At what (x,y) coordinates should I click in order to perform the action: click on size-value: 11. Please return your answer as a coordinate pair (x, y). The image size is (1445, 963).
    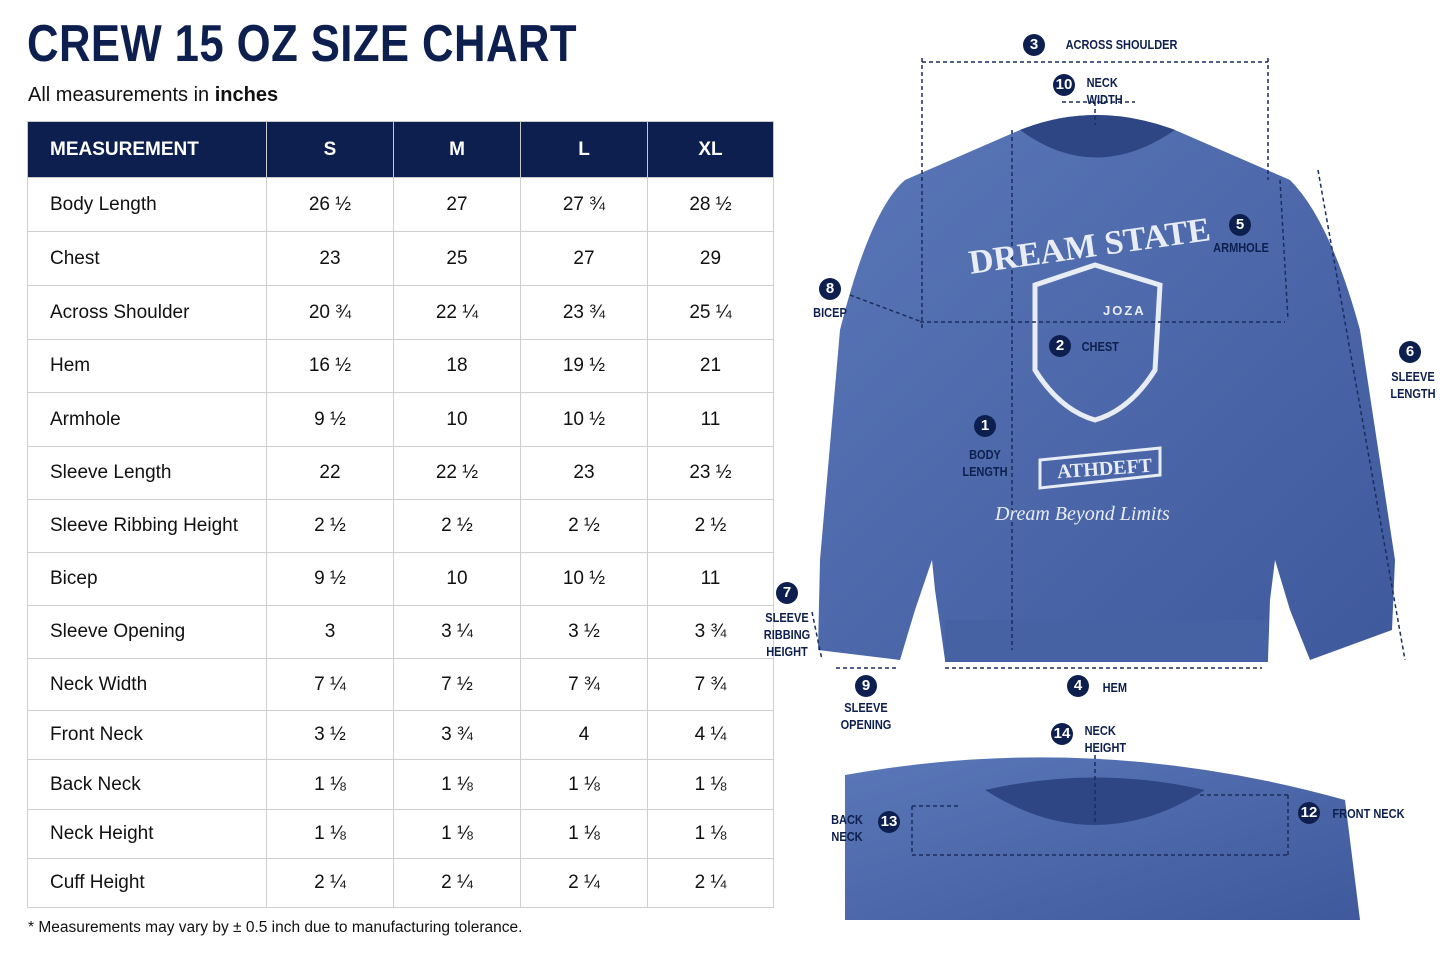
    Looking at the image, I should click on (710, 579).